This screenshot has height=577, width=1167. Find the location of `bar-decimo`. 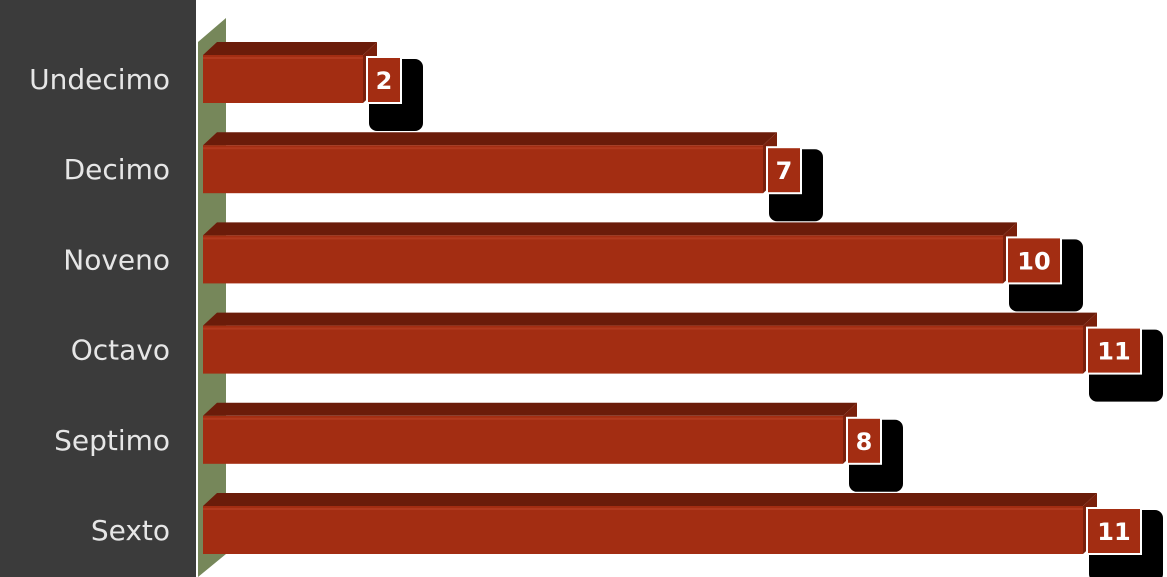

bar-decimo is located at coordinates (490, 163).